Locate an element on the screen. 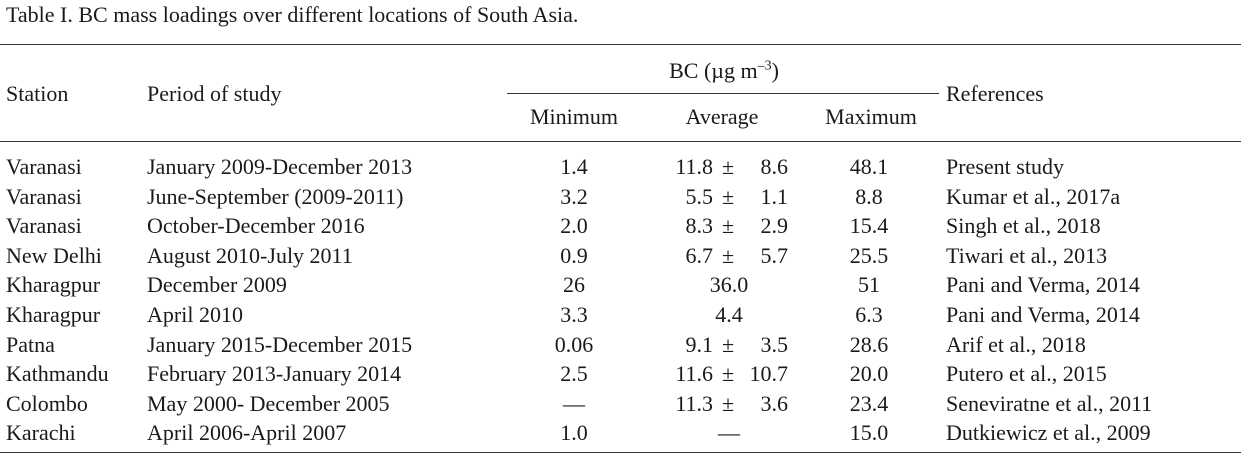 The image size is (1245, 458). cell-maximum: 6.3 is located at coordinates (869, 314).